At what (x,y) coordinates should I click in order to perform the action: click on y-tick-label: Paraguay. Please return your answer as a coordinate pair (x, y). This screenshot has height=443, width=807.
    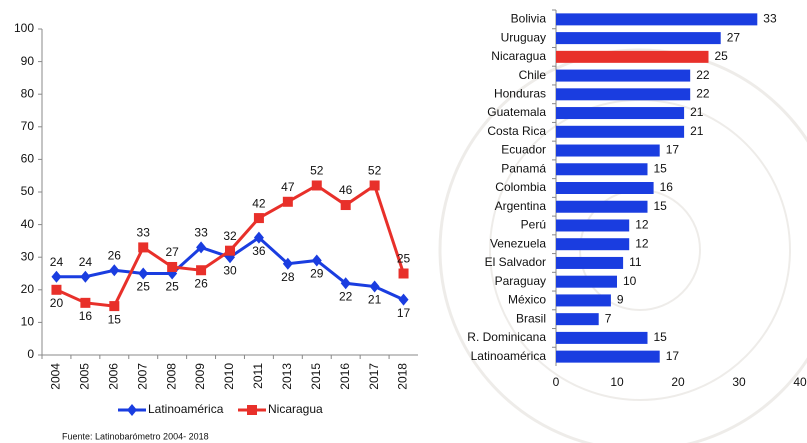
    Looking at the image, I should click on (520, 281).